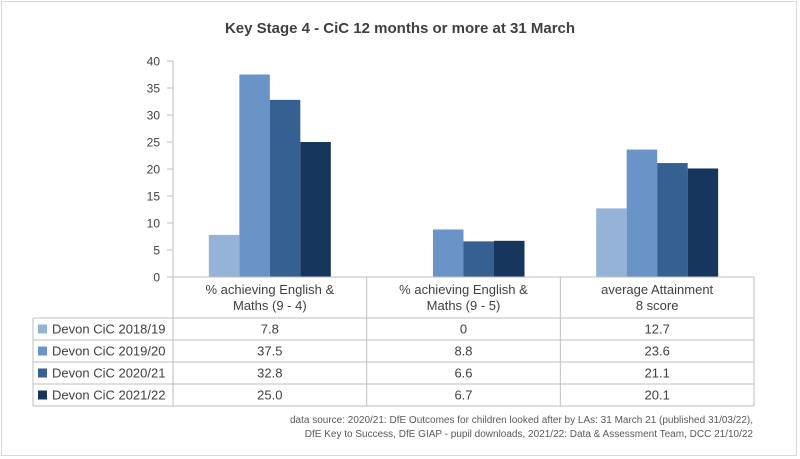 The width and height of the screenshot is (800, 459). What do you see at coordinates (657, 351) in the screenshot?
I see `data-table-value: 23.6` at bounding box center [657, 351].